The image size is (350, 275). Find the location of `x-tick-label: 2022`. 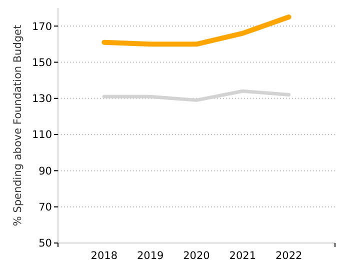

x-tick-label: 2022 is located at coordinates (288, 256).